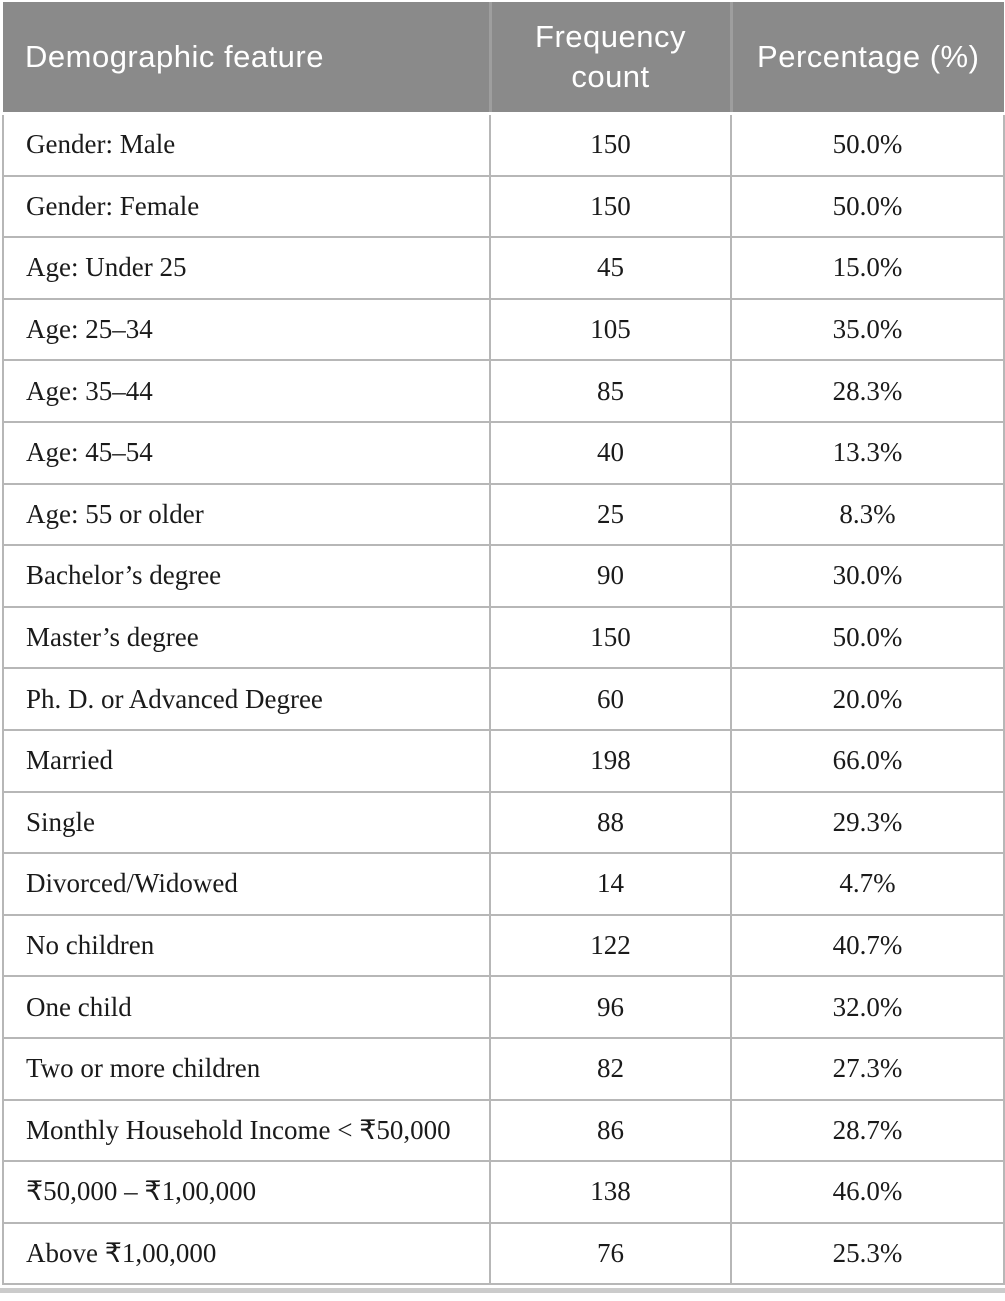 This screenshot has width=1005, height=1301. Describe the element at coordinates (867, 391) in the screenshot. I see `percentage-cell: 28.3%` at that location.